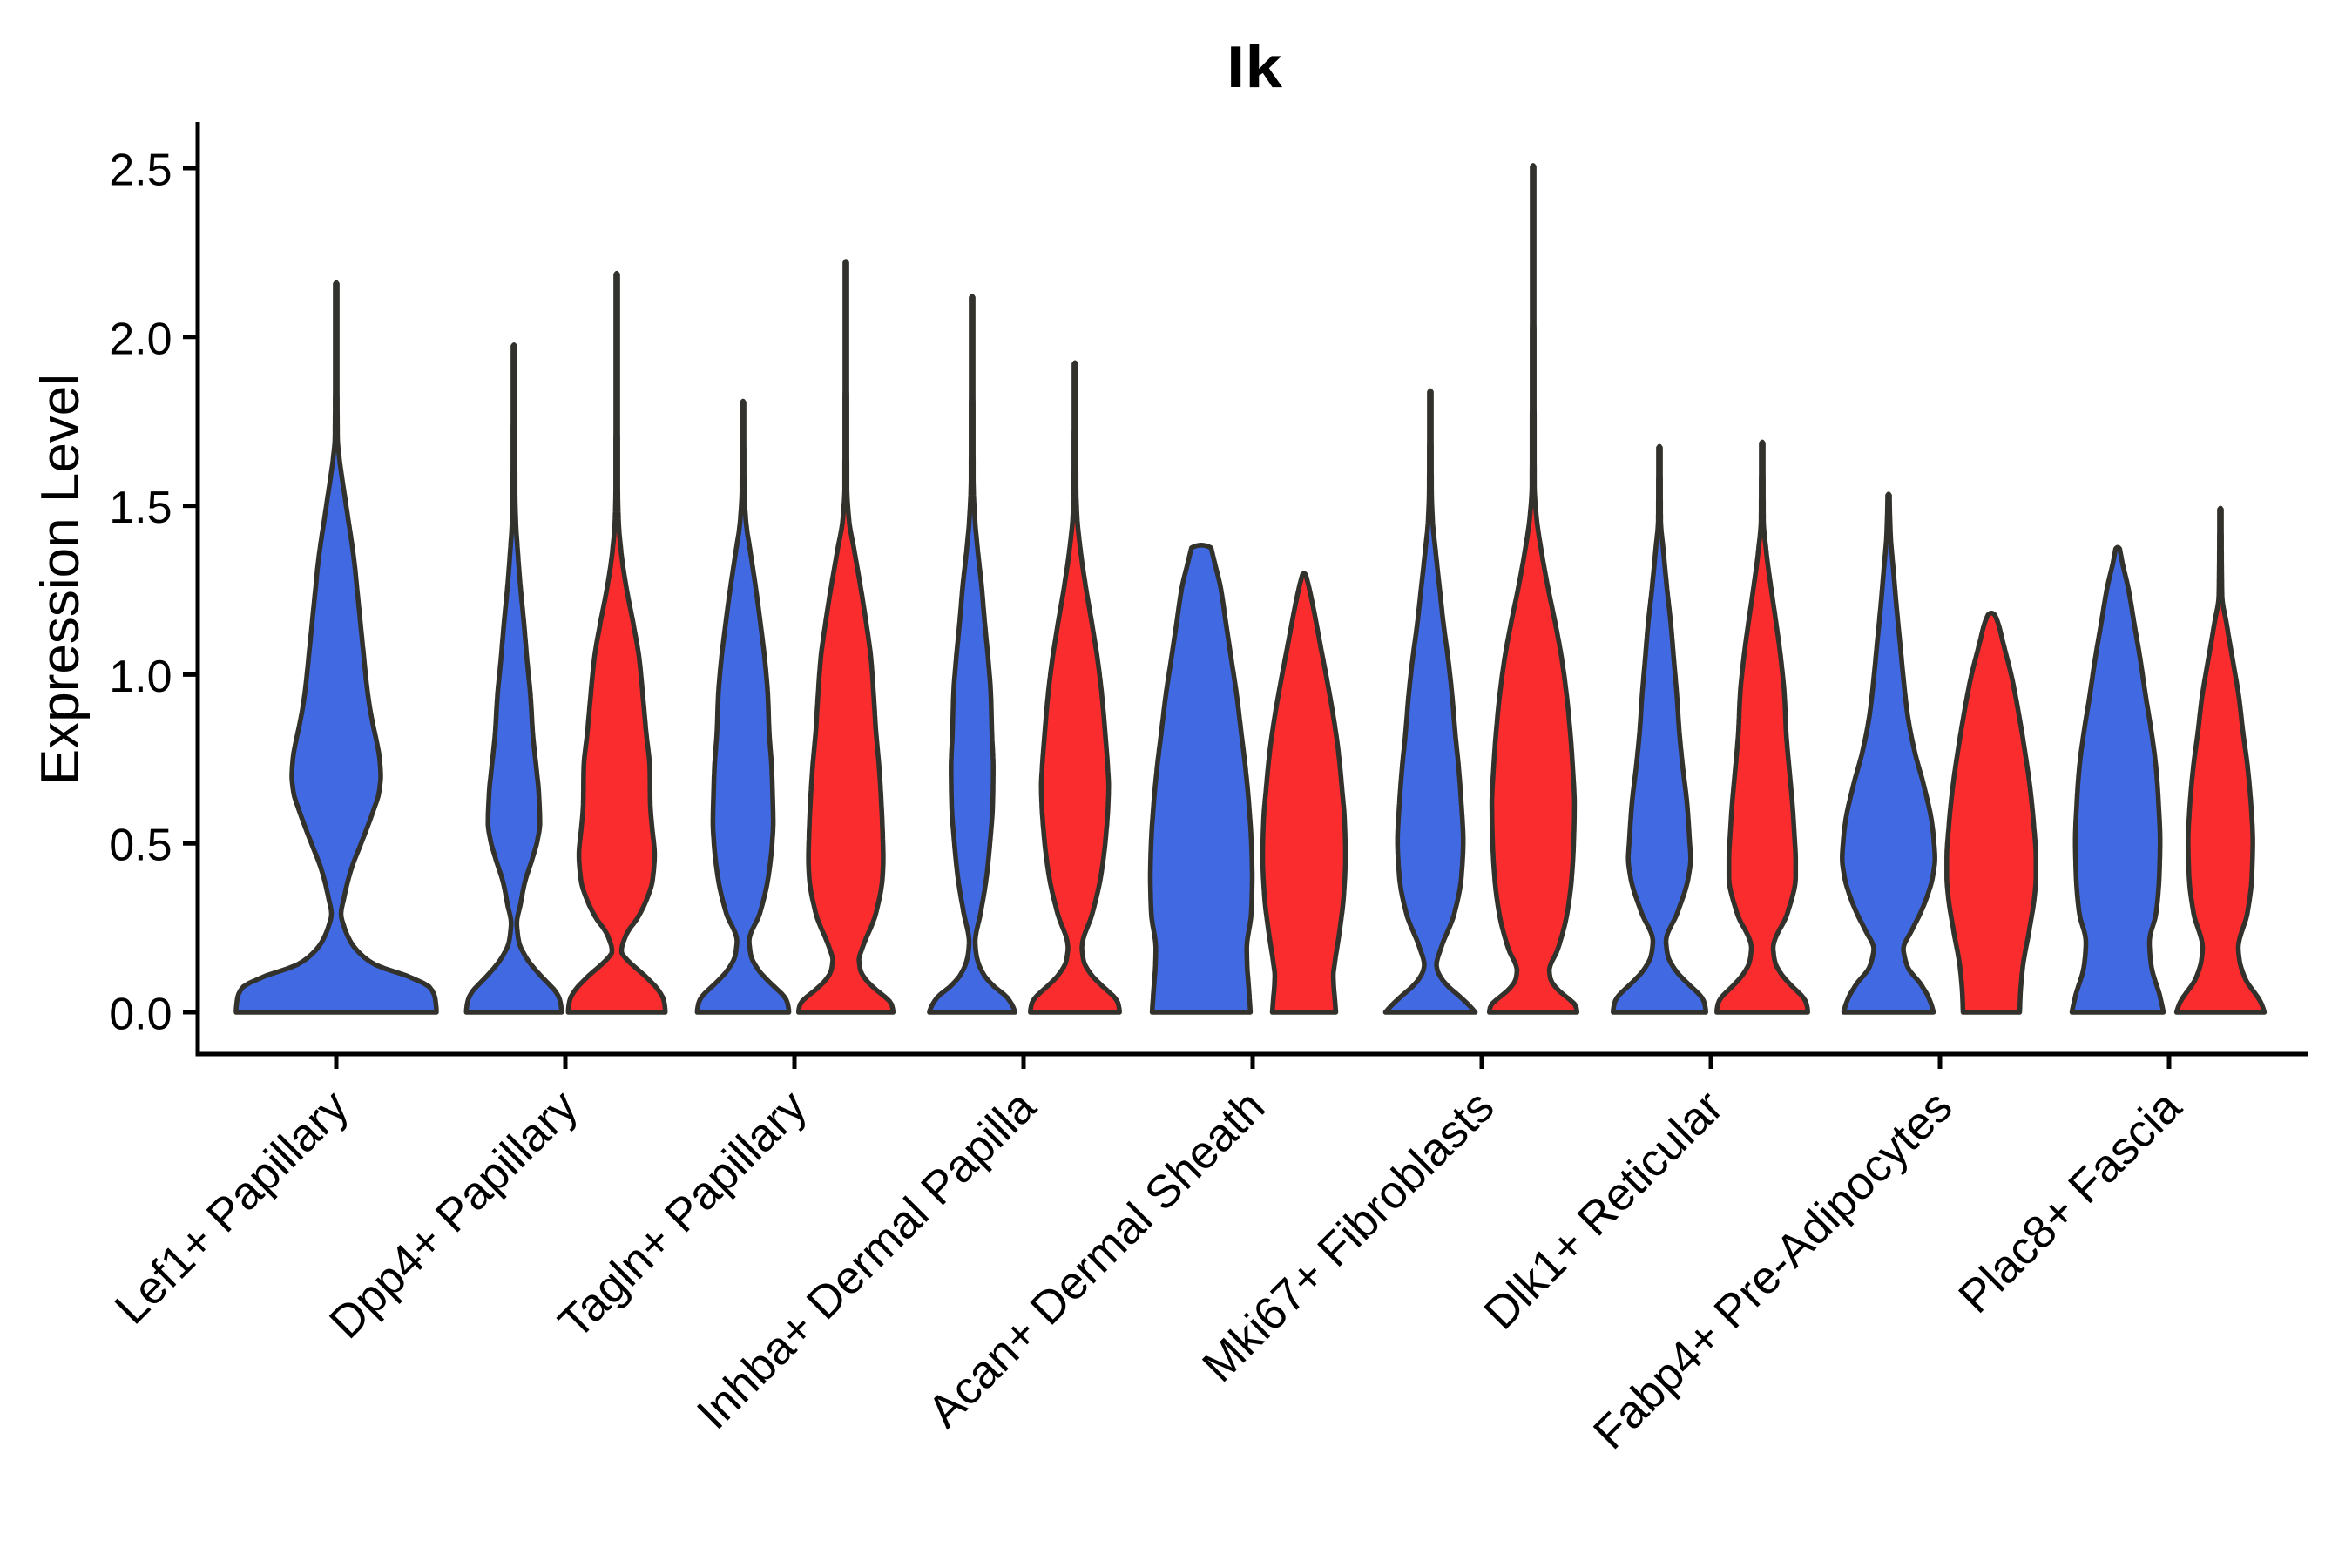 This screenshot has height=1568, width=2352. What do you see at coordinates (61, 579) in the screenshot?
I see `svg-text: Expression Level` at bounding box center [61, 579].